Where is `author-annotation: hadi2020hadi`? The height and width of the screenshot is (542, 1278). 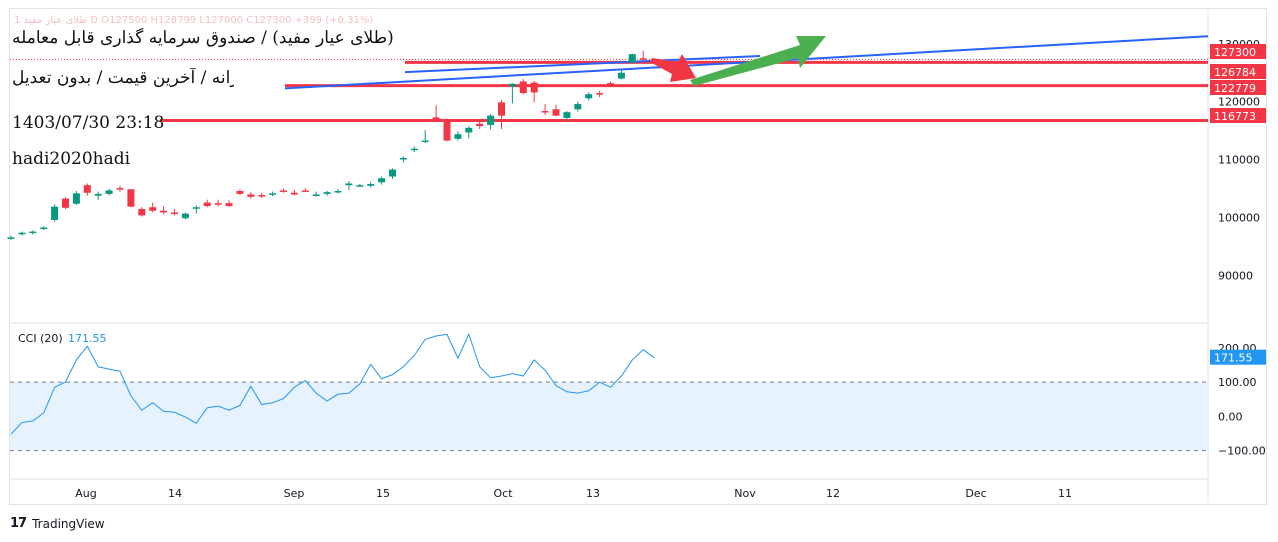
author-annotation: hadi2020hadi is located at coordinates (71, 159).